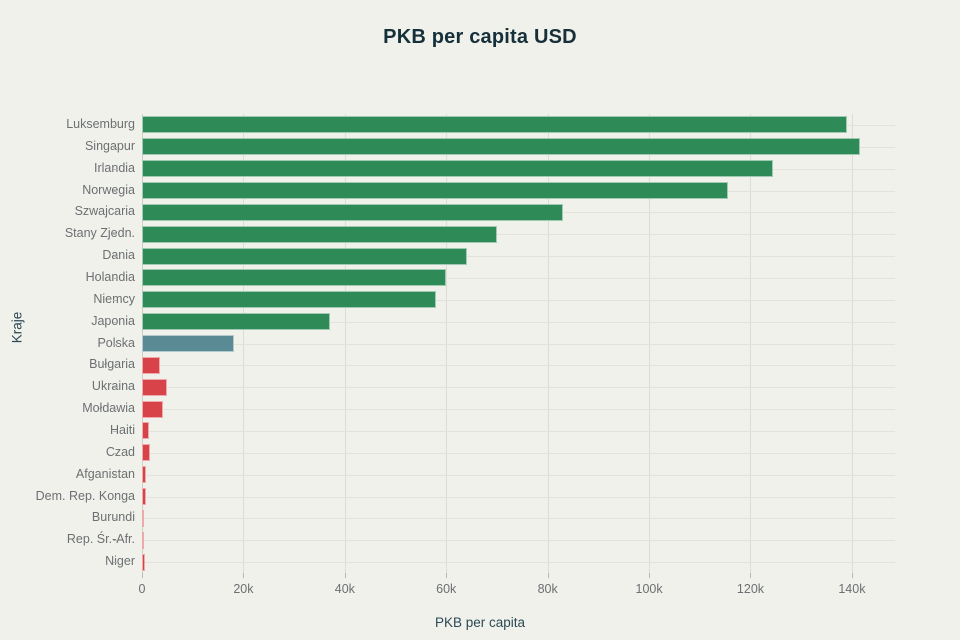 The width and height of the screenshot is (960, 640). I want to click on x-axis-title: PKB per capita, so click(480, 622).